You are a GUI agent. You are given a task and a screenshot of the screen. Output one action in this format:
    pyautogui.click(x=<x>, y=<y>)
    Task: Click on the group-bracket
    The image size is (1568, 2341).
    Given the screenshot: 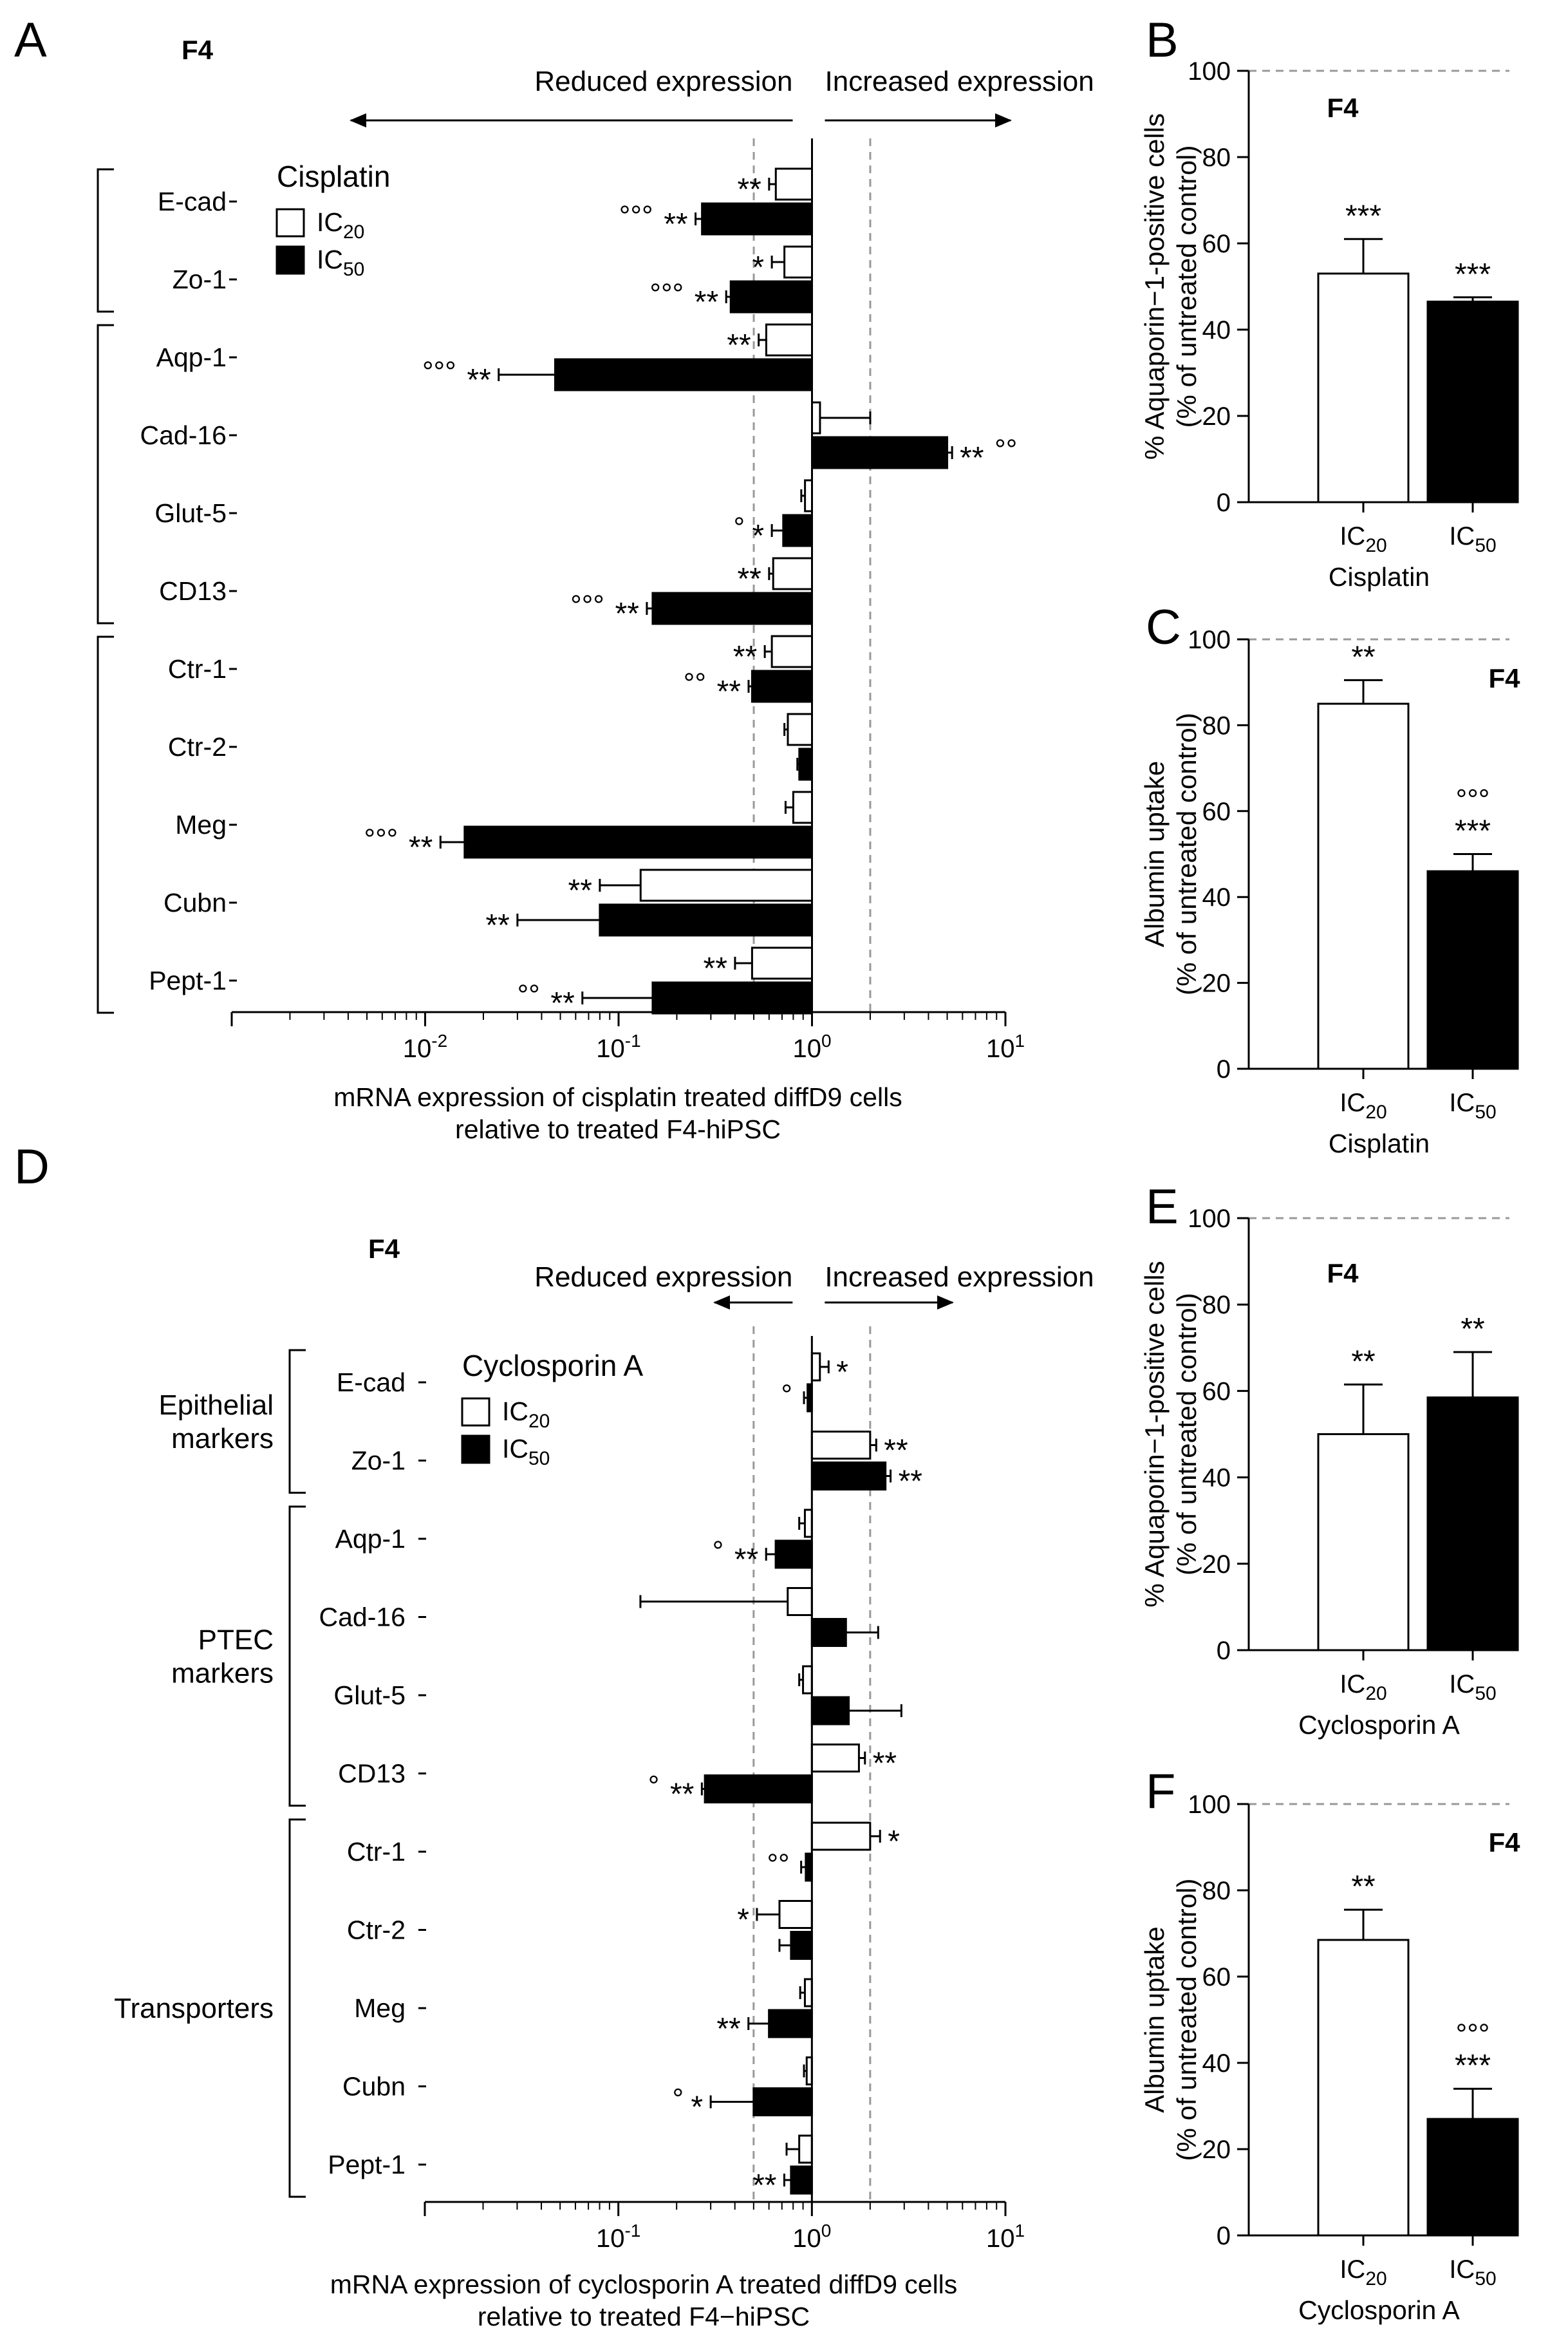 What is the action you would take?
    pyautogui.click(x=105, y=240)
    